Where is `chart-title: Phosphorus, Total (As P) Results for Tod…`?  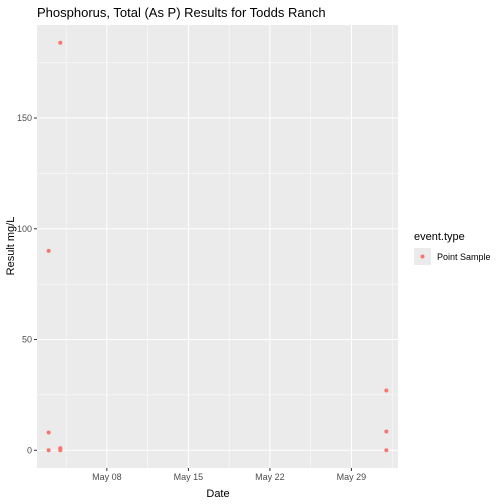
chart-title: Phosphorus, Total (As P) Results for Tod… is located at coordinates (181, 12).